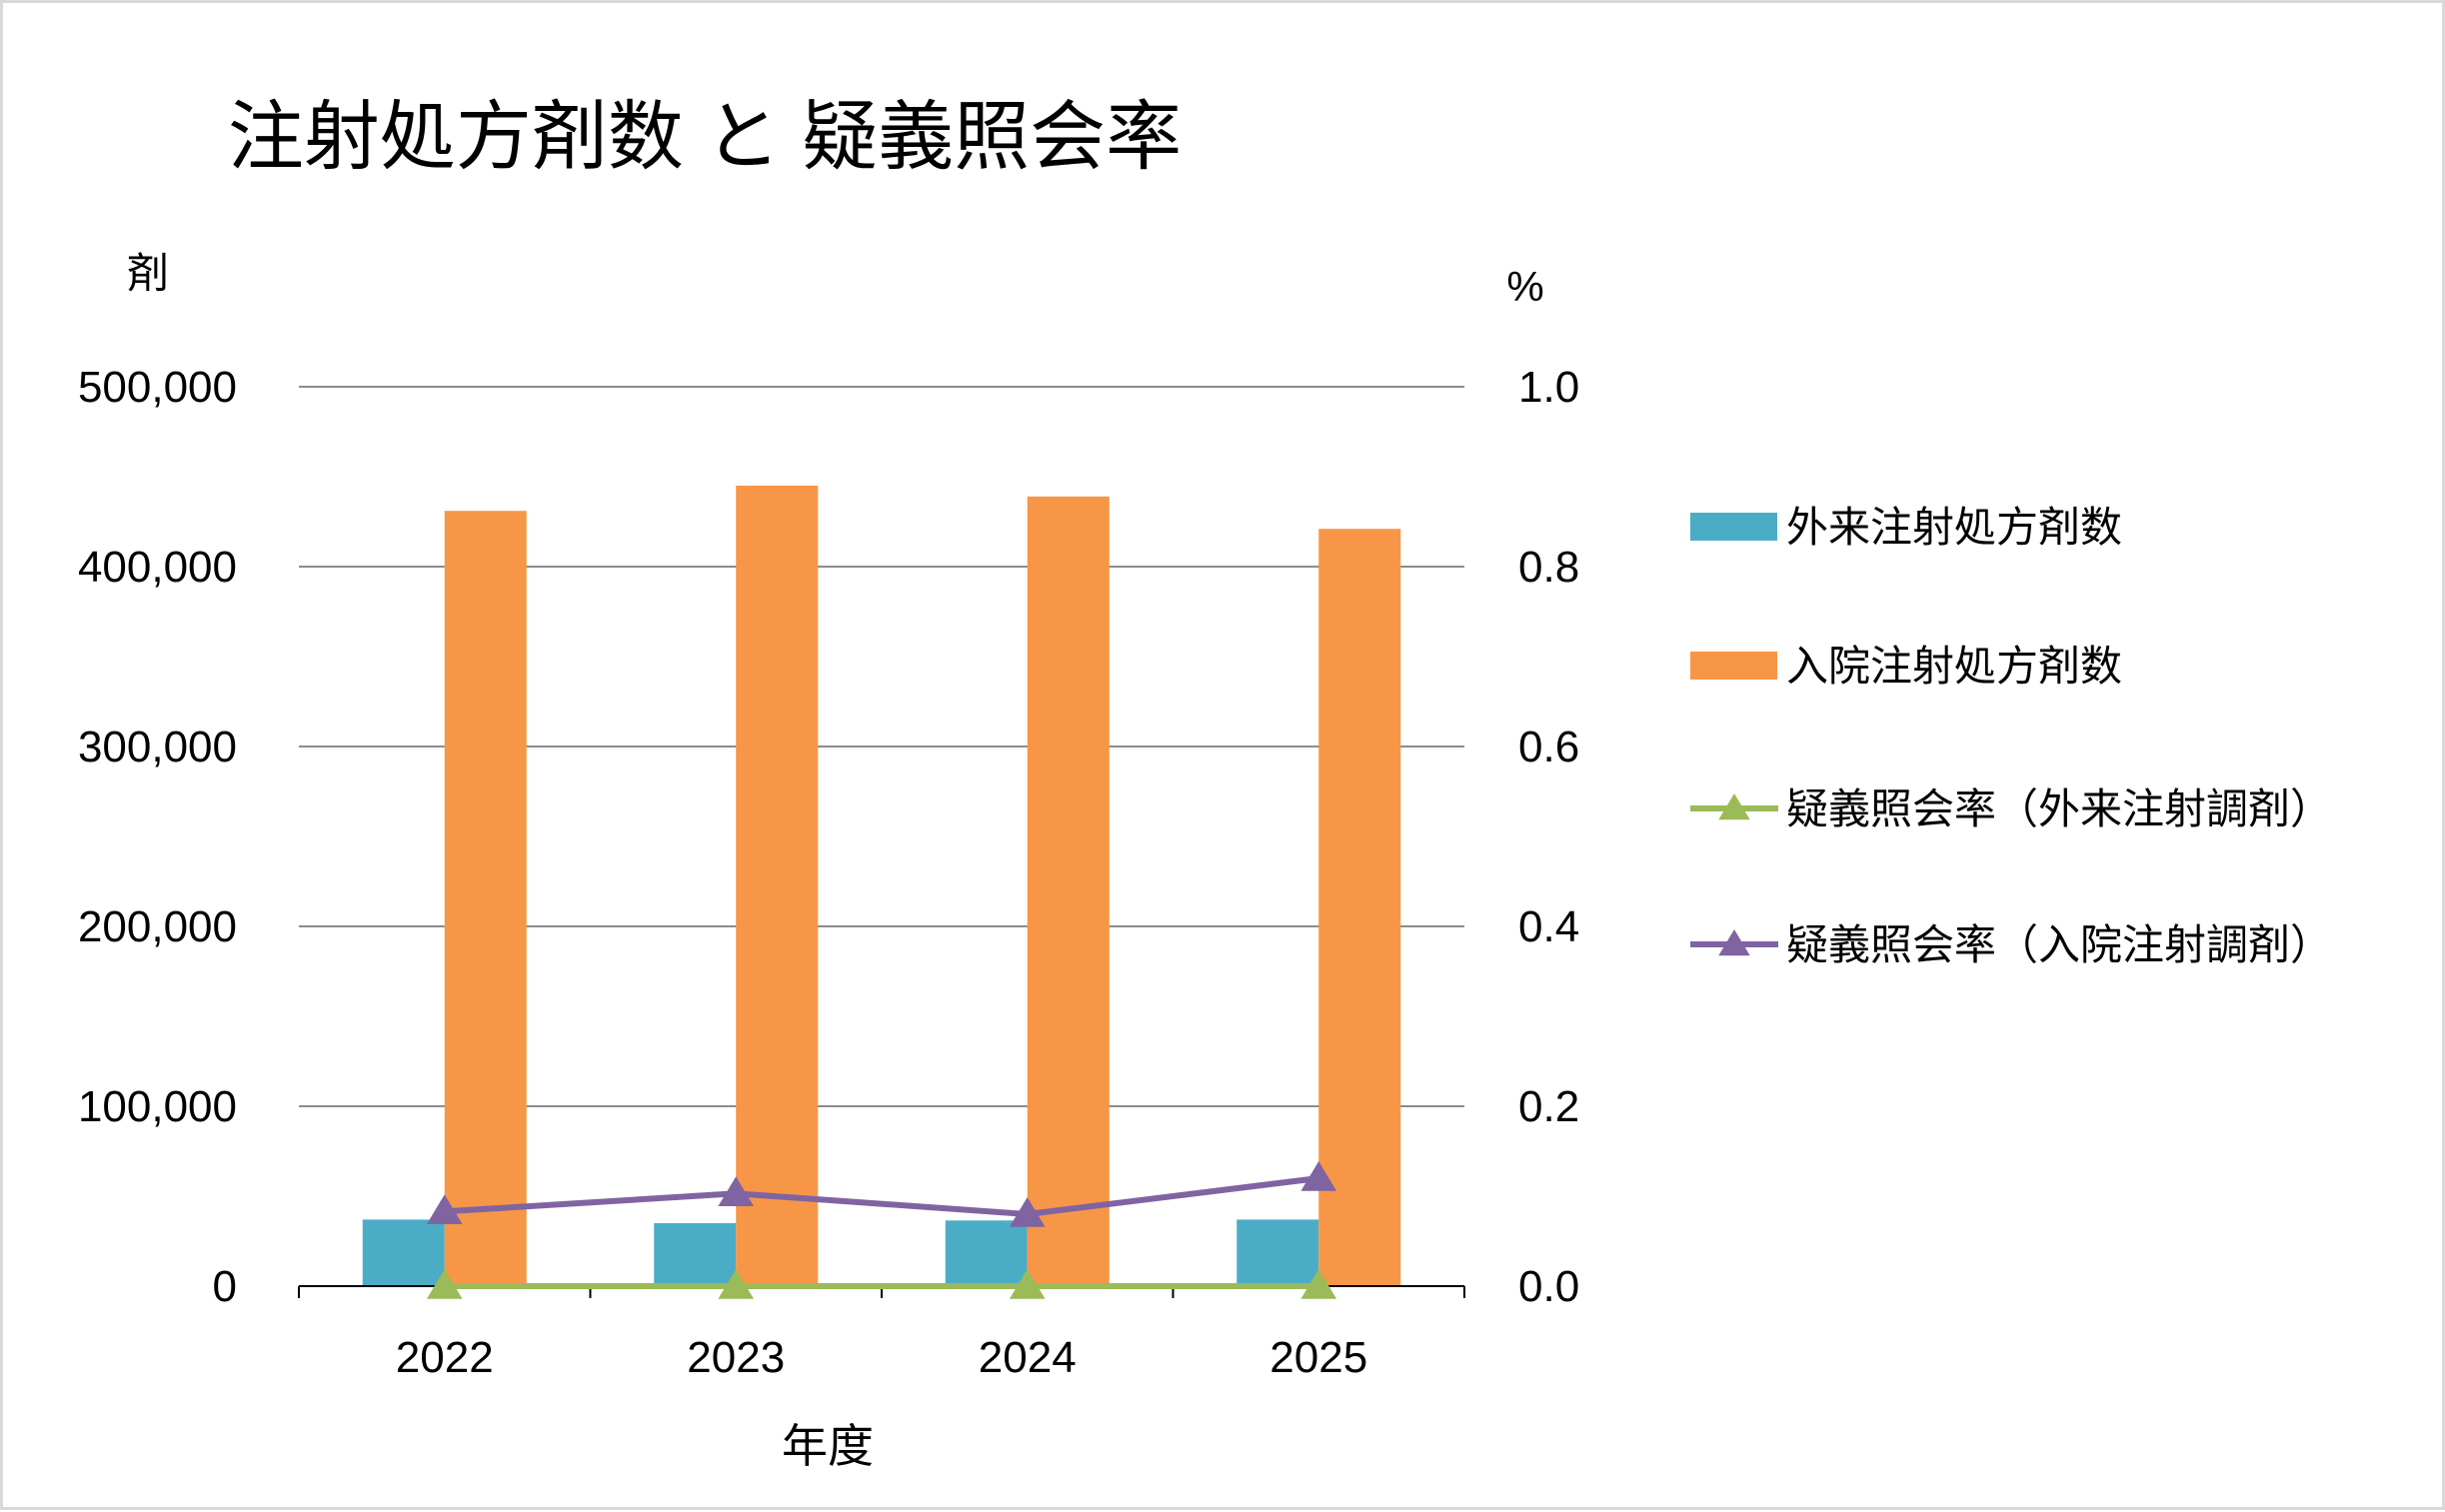 The height and width of the screenshot is (1512, 2445). Describe the element at coordinates (2059, 808) in the screenshot. I see `legend-label: 疑義照会率（外来注射調剤）` at that location.